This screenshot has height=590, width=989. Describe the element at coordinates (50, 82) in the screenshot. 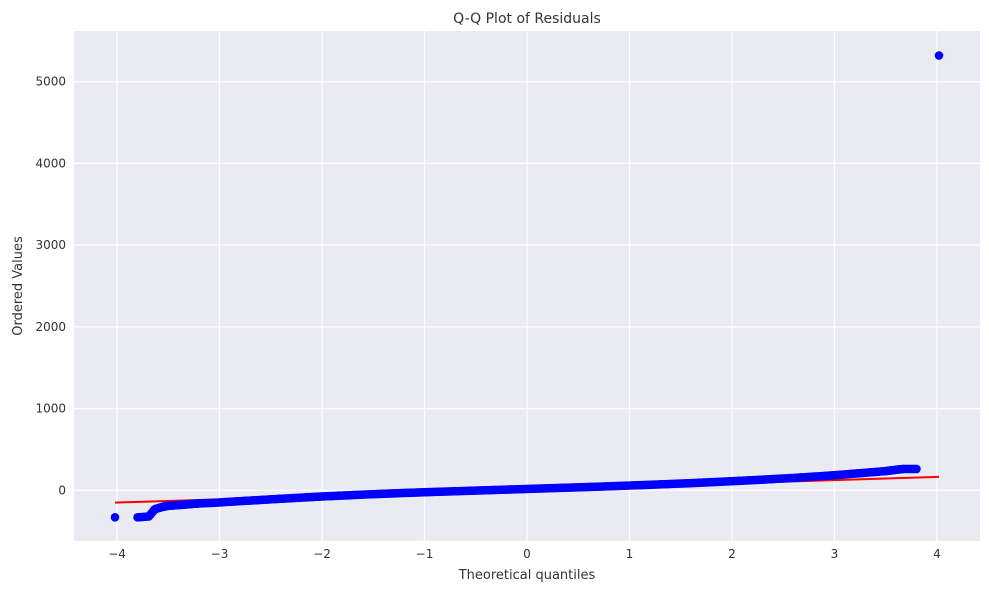

I see `y-tick-label: 5000` at that location.